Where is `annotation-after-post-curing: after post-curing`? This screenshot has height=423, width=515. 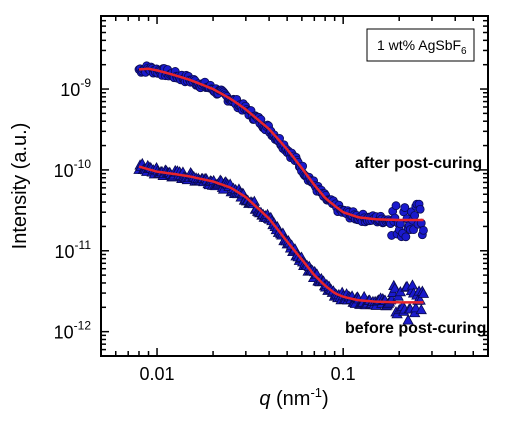
annotation-after-post-curing: after post-curing is located at coordinates (418, 163).